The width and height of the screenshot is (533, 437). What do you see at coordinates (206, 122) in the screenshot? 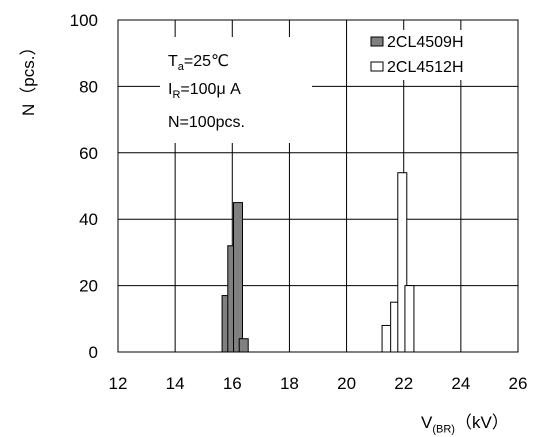
I see `annotation-count: N=100pcs.` at bounding box center [206, 122].